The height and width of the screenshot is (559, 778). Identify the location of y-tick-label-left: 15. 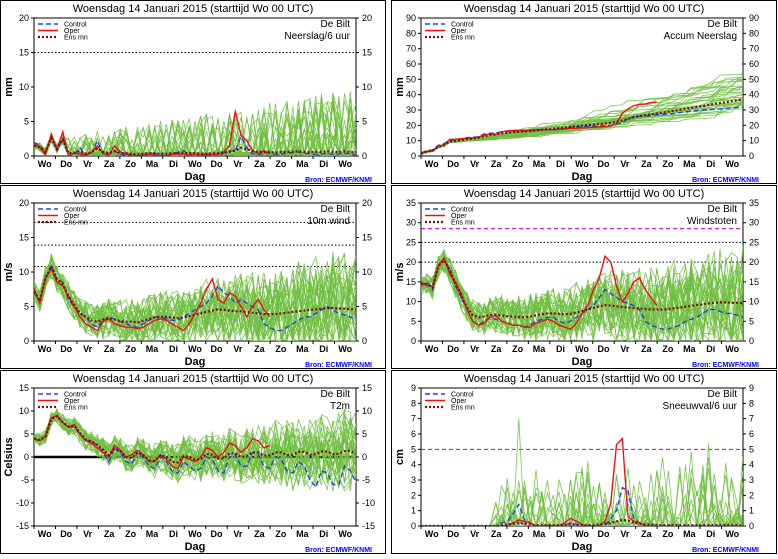
(411, 282).